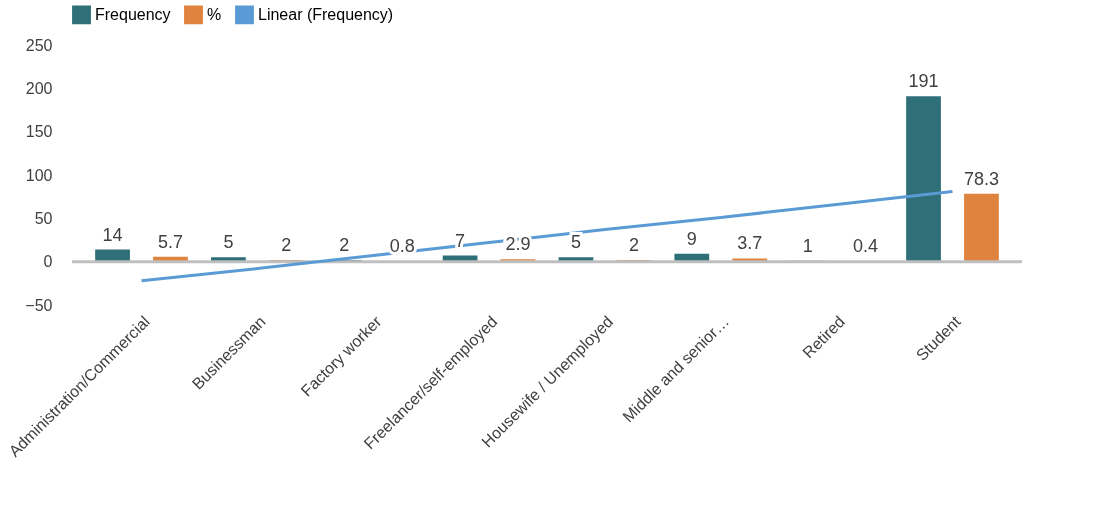 The image size is (1104, 507). I want to click on y-tick-label: 200, so click(39, 88).